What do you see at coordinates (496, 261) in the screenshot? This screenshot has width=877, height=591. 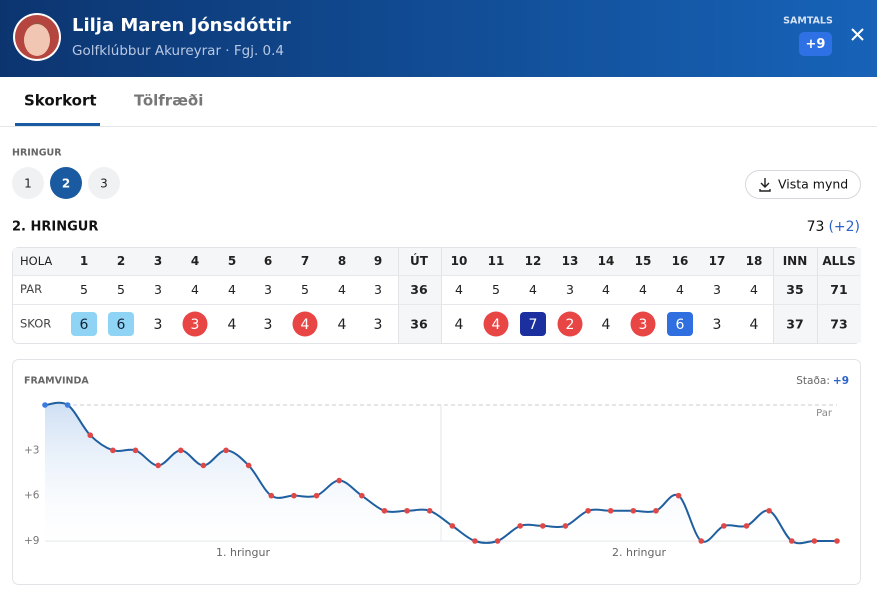 I see `column-header: 11` at bounding box center [496, 261].